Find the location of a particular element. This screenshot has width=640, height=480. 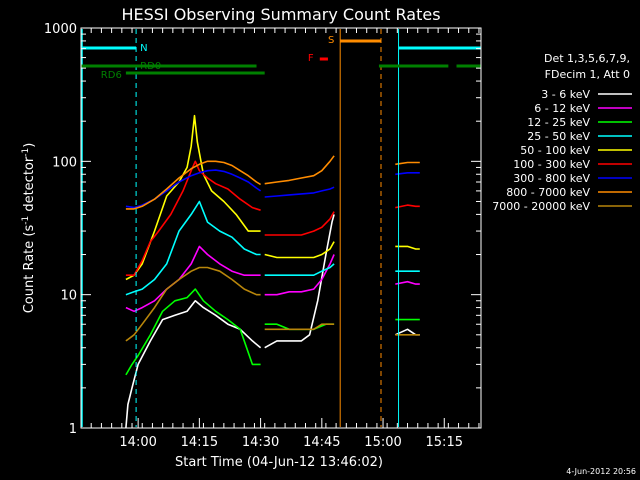

legend-label-4: 50 - 100 keV is located at coordinates (555, 150).